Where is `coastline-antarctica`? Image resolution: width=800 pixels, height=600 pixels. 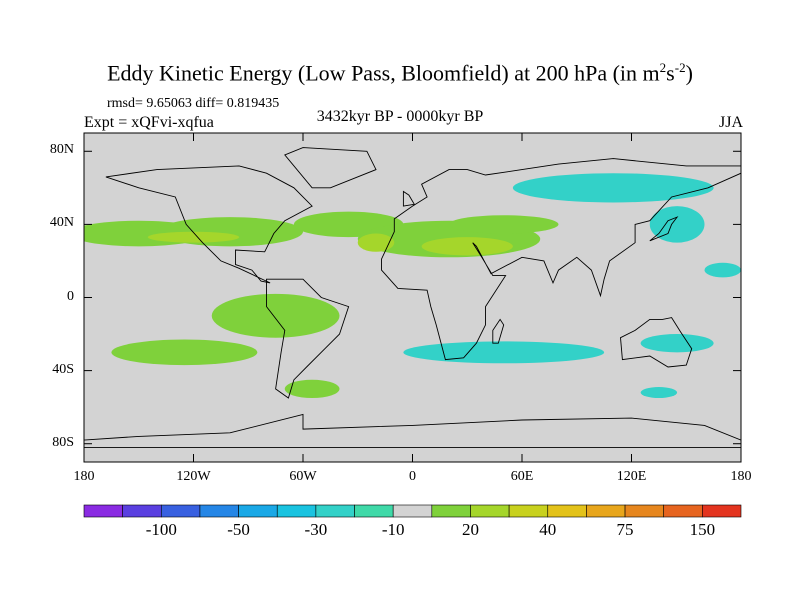 coastline-antarctica is located at coordinates (412, 430).